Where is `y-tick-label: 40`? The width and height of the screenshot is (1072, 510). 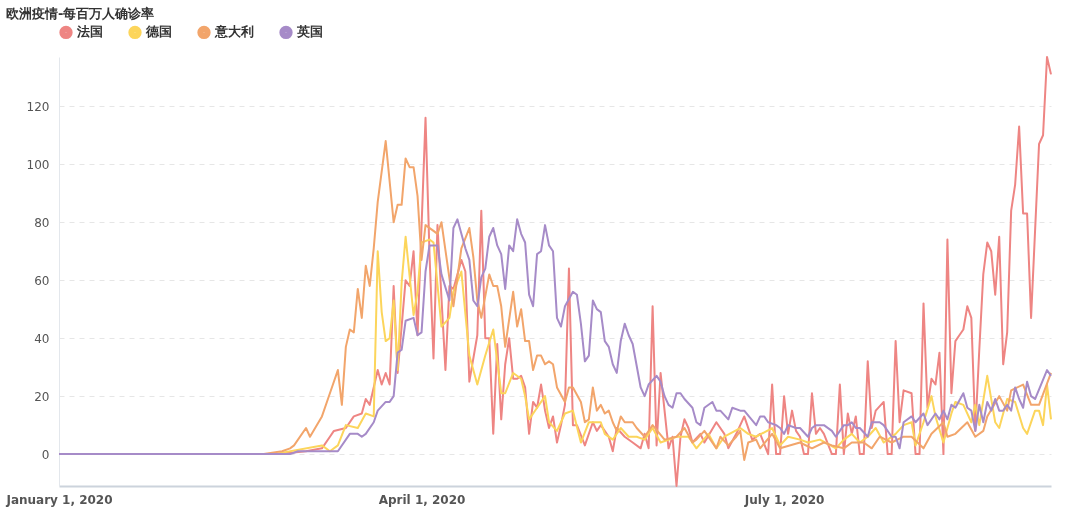
y-tick-label: 40 is located at coordinates (42, 338).